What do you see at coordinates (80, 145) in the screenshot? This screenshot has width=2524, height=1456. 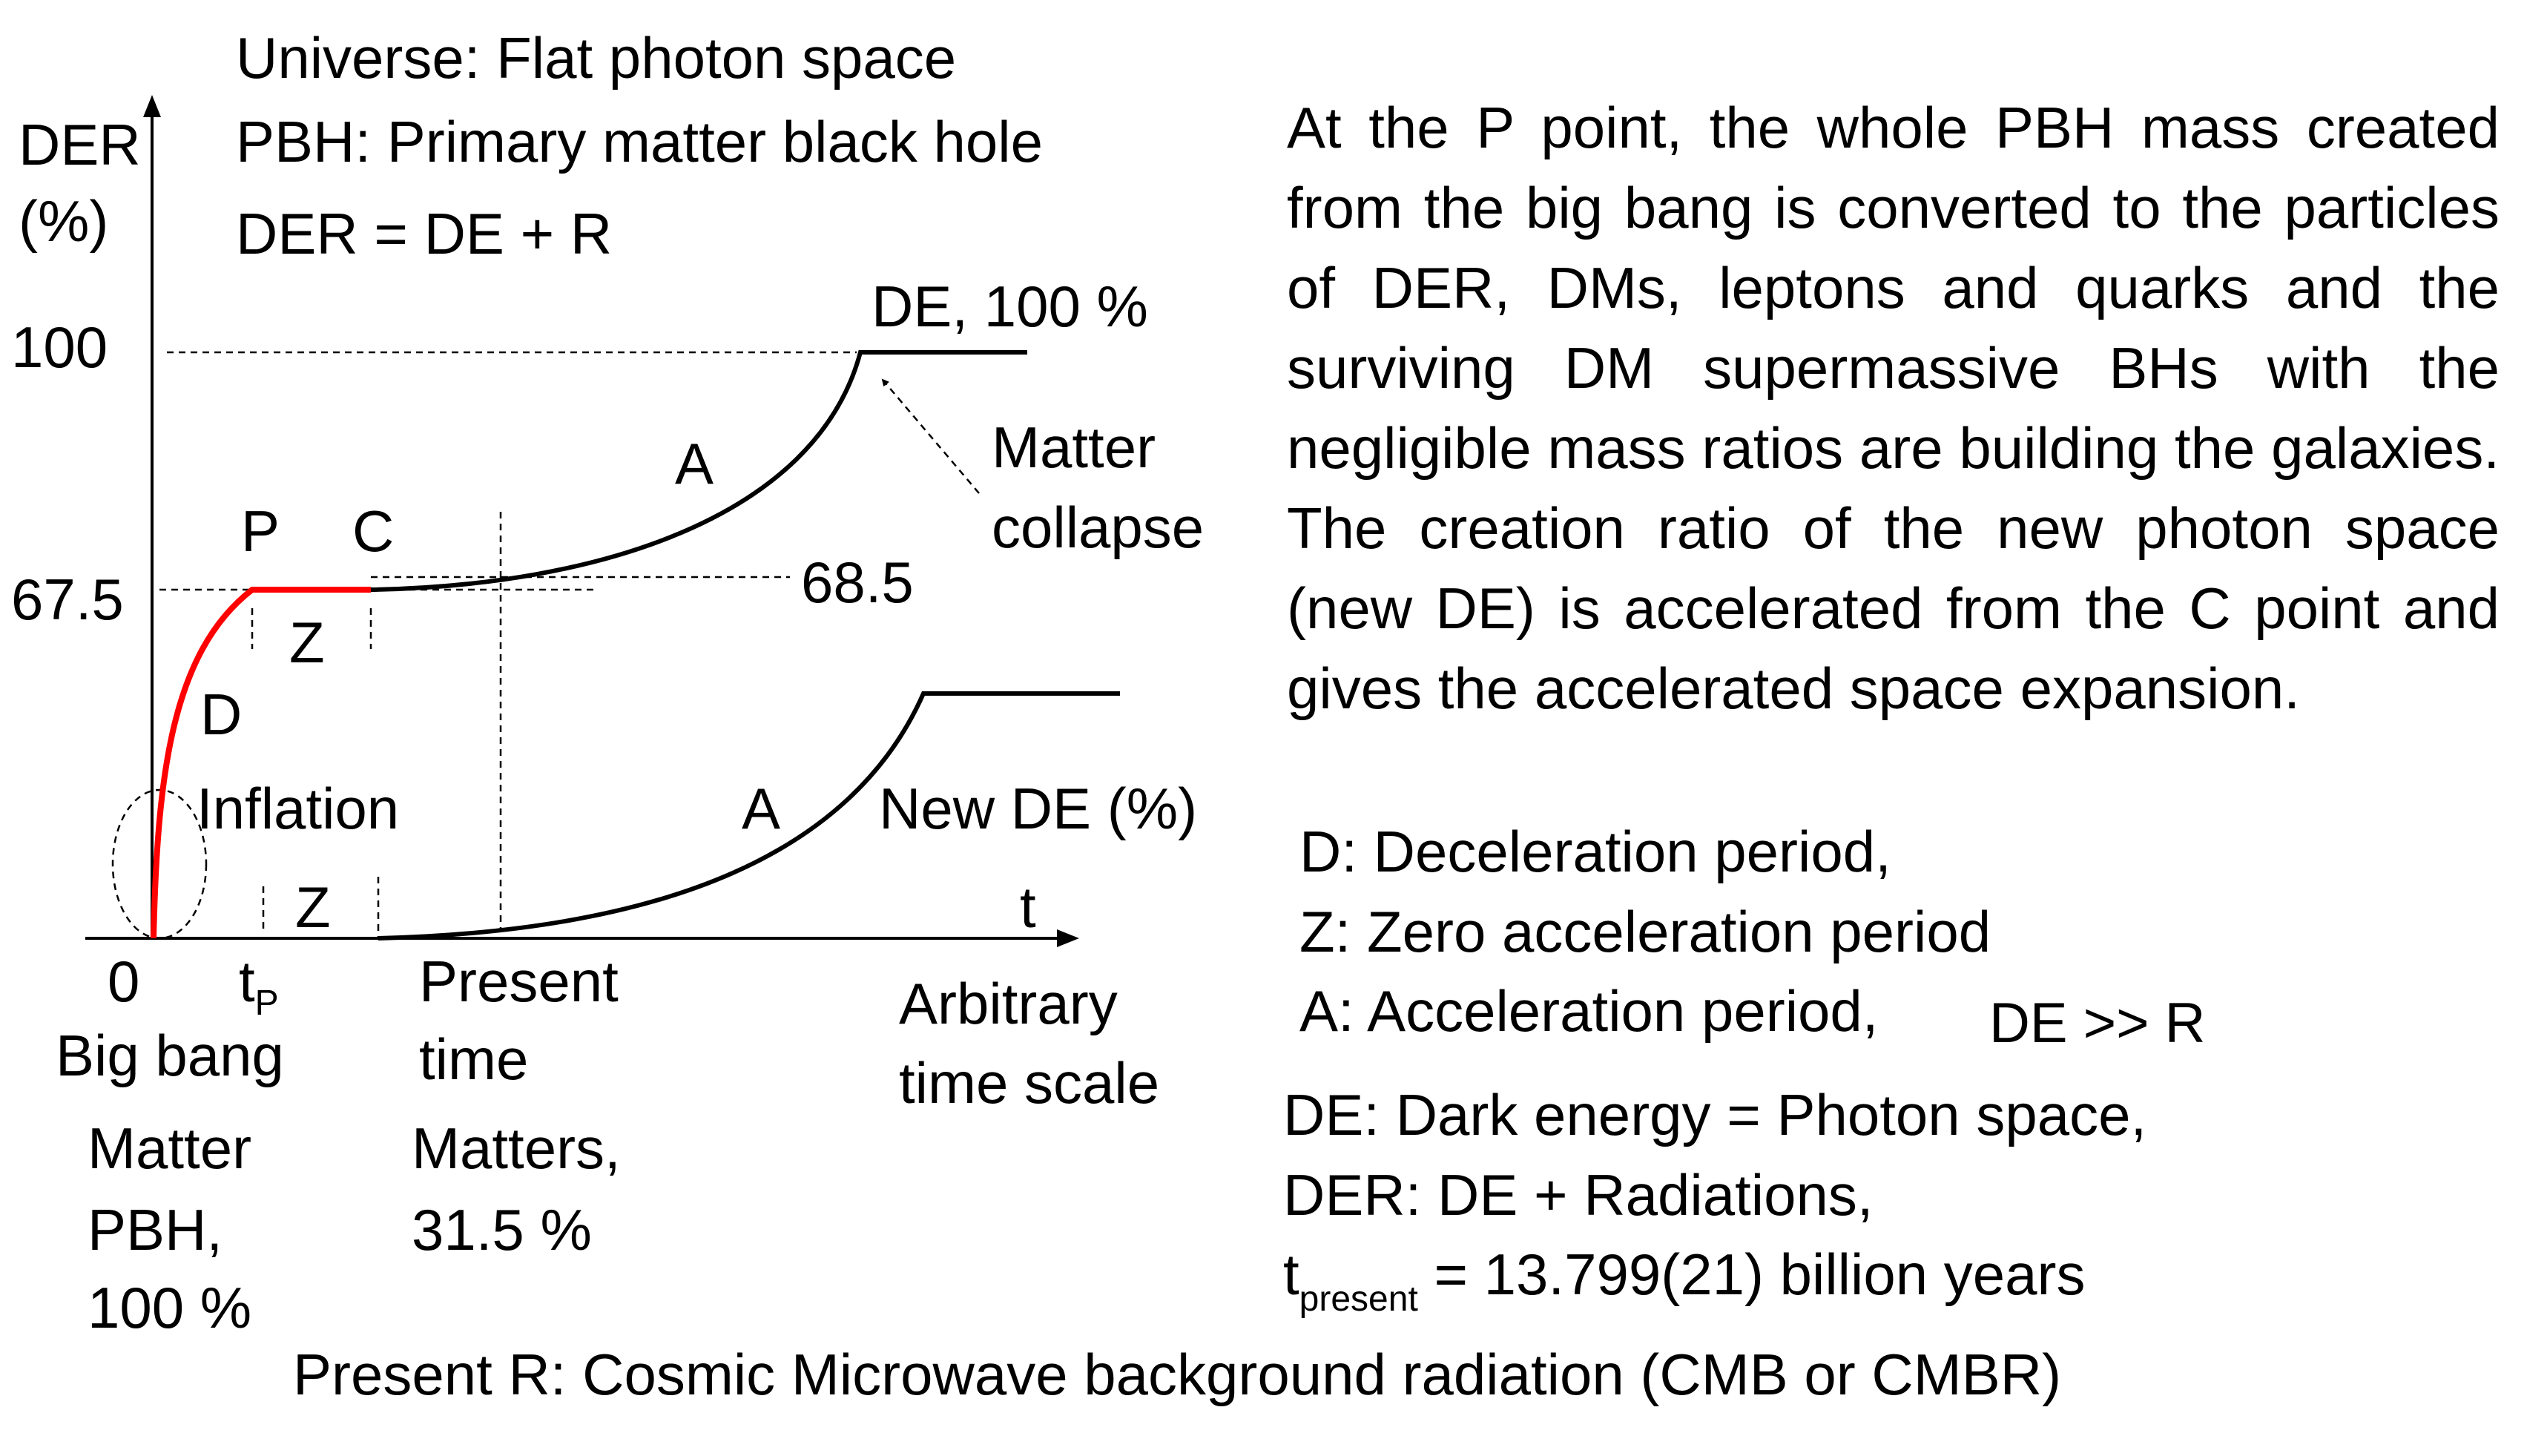 I see `y-axis-label-der: DER` at bounding box center [80, 145].